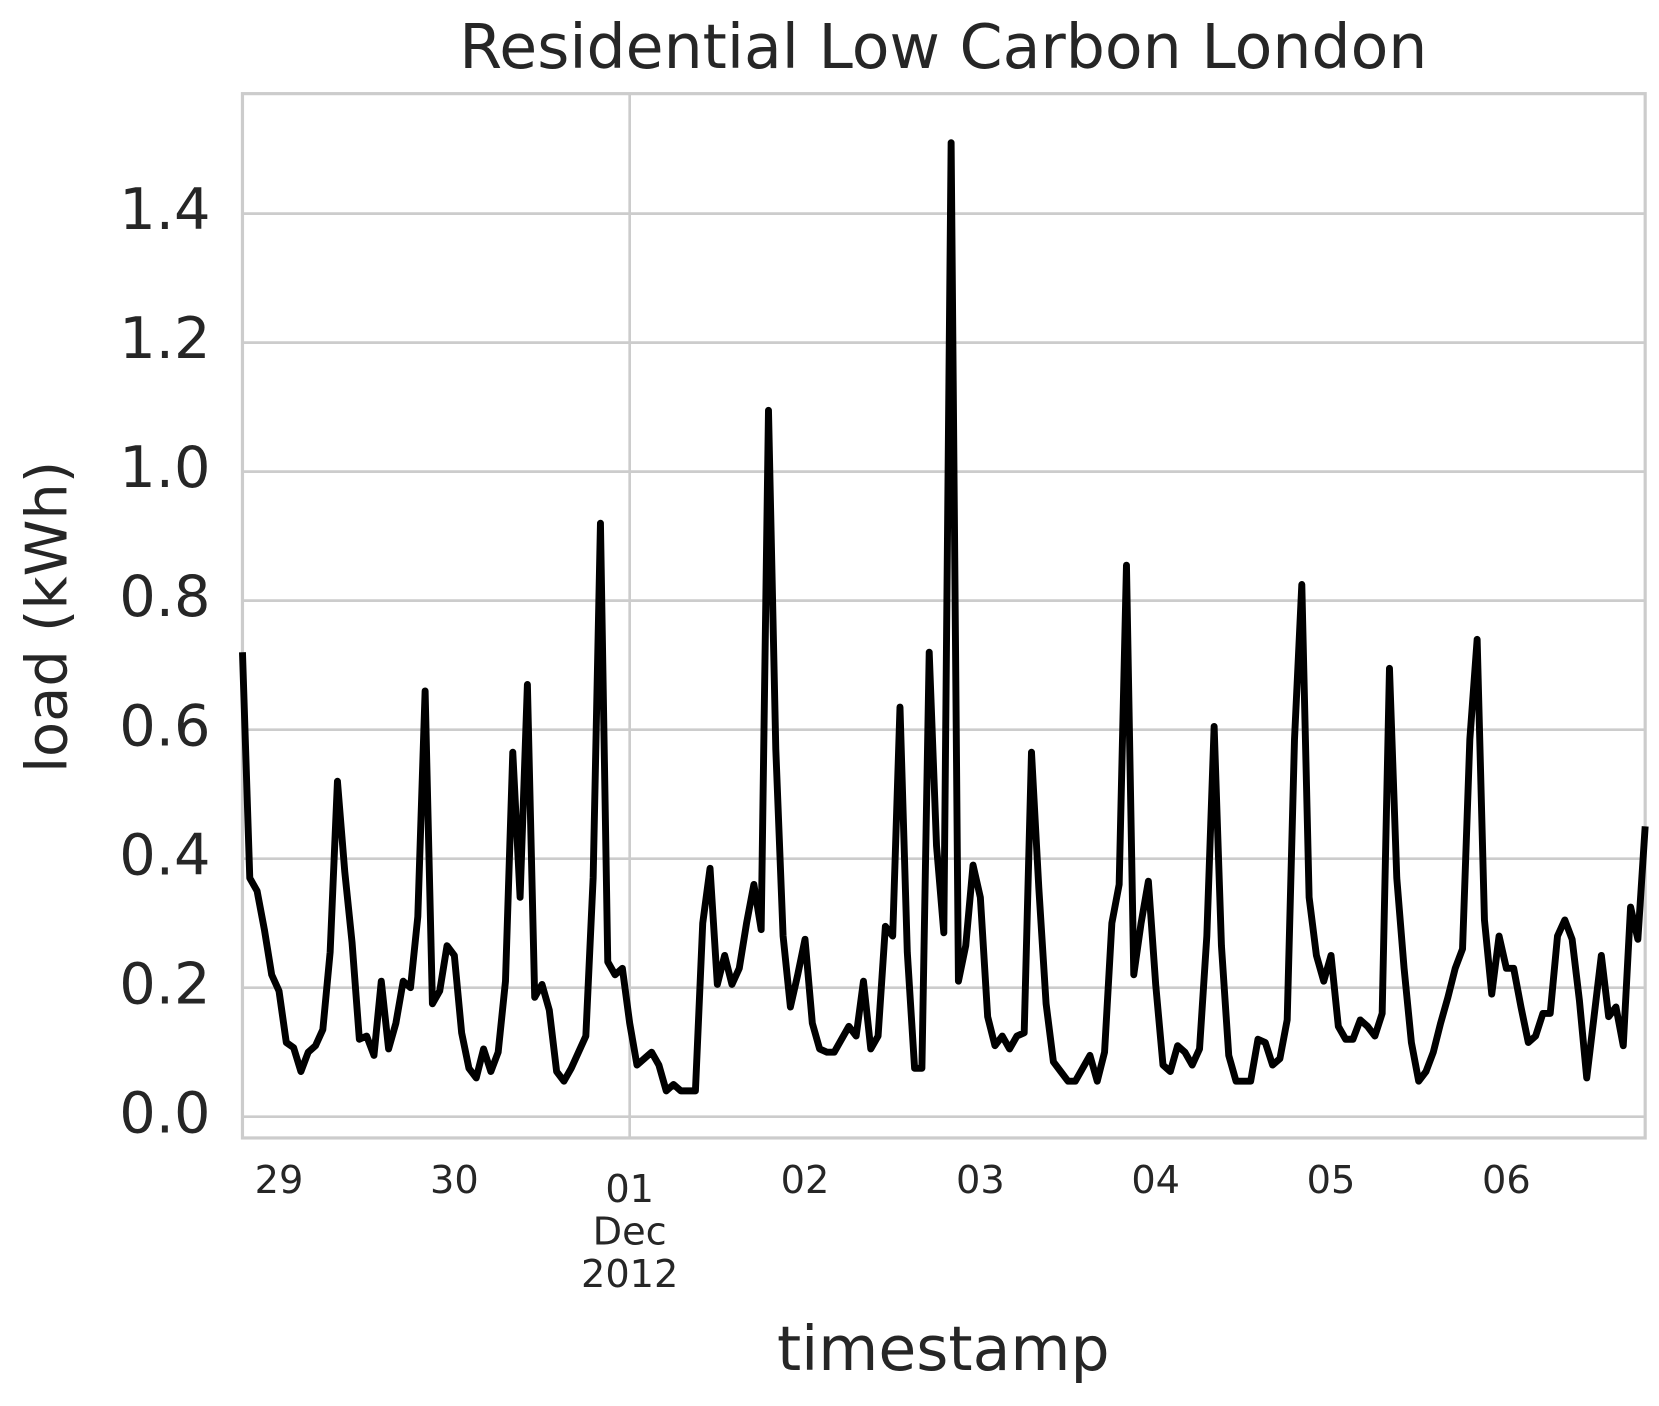 The height and width of the screenshot is (1406, 1659). What do you see at coordinates (47, 617) in the screenshot?
I see `y-axis-label: load (kWh)` at bounding box center [47, 617].